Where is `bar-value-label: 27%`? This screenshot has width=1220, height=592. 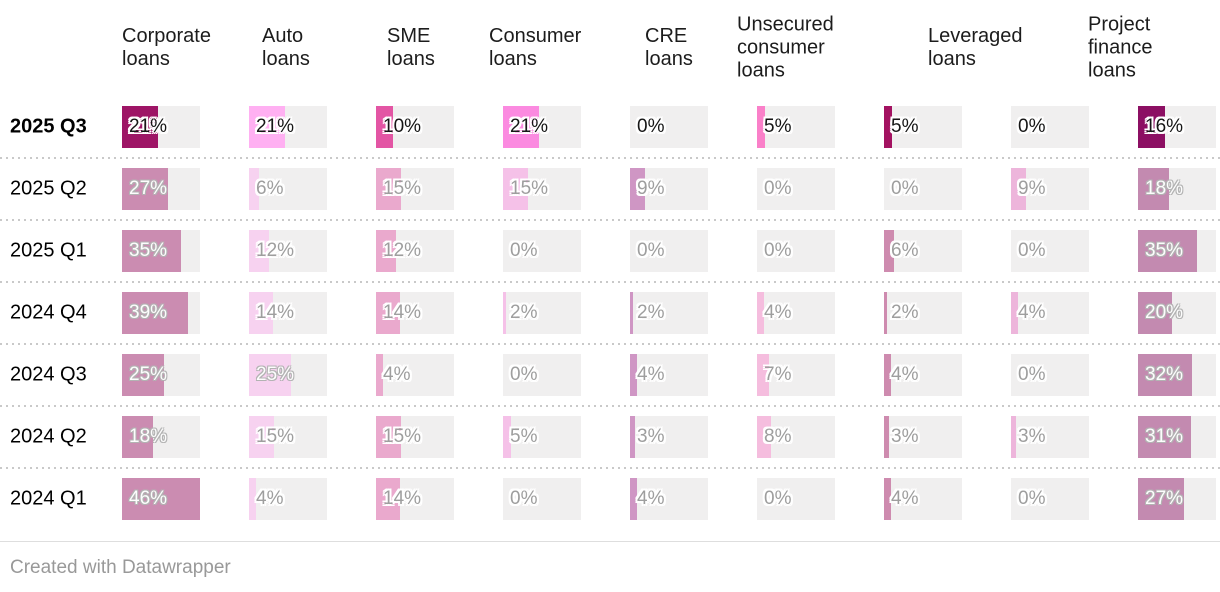
bar-value-label: 27% is located at coordinates (1164, 498).